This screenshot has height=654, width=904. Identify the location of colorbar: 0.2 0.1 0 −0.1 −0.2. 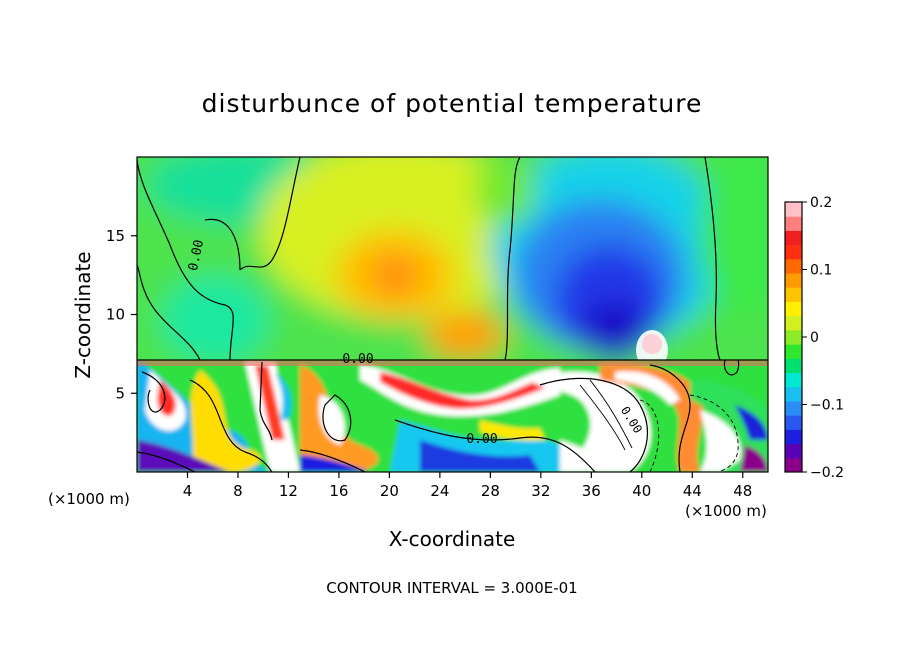
(814, 338).